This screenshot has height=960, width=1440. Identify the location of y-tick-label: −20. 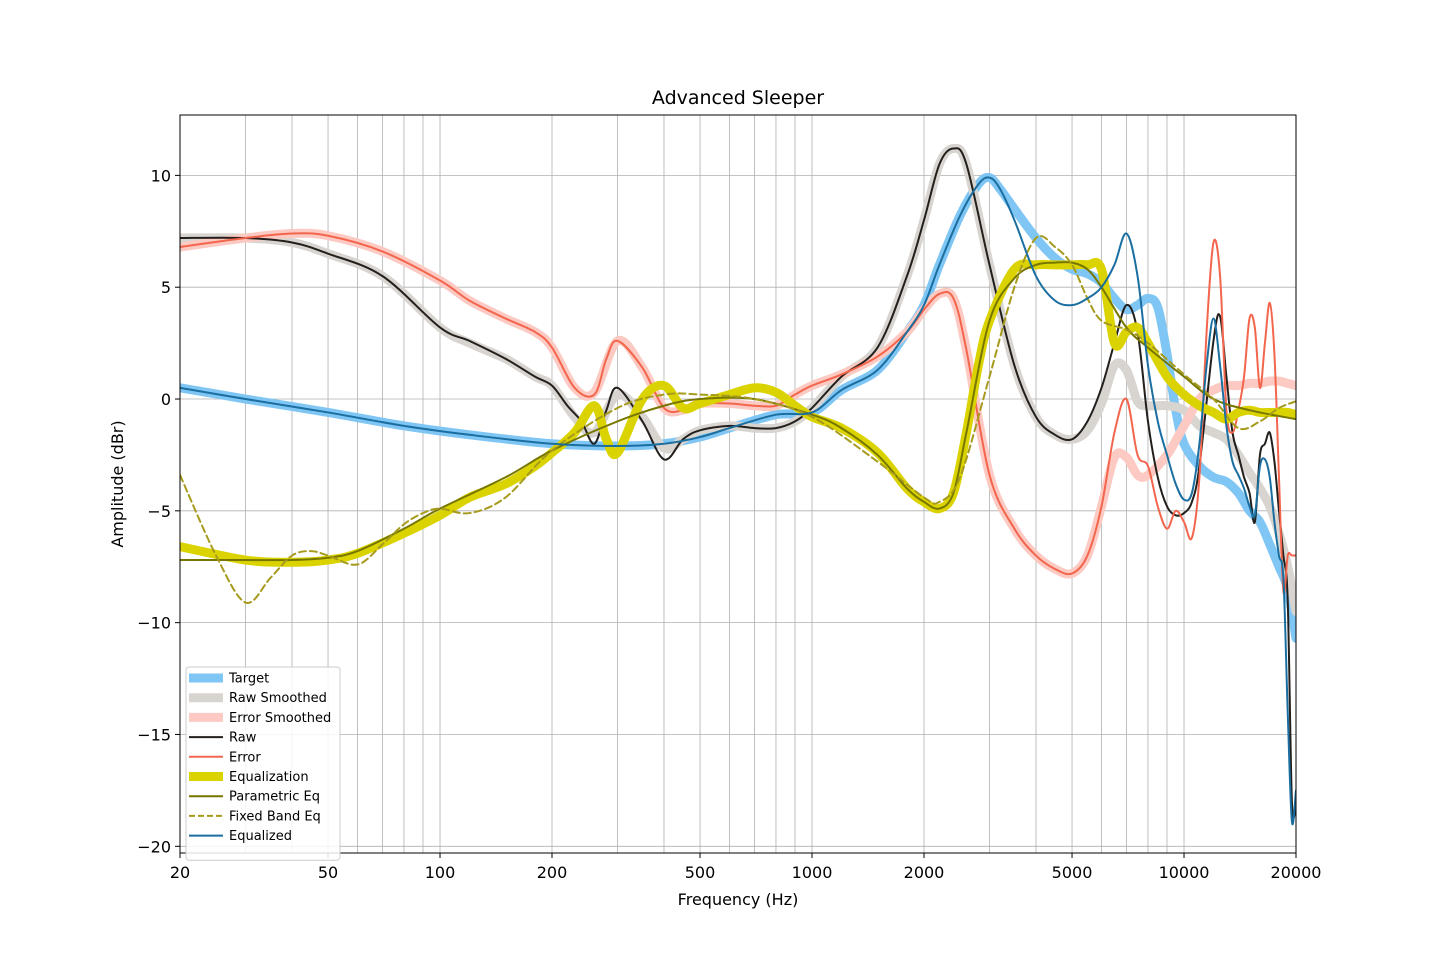
(154, 846).